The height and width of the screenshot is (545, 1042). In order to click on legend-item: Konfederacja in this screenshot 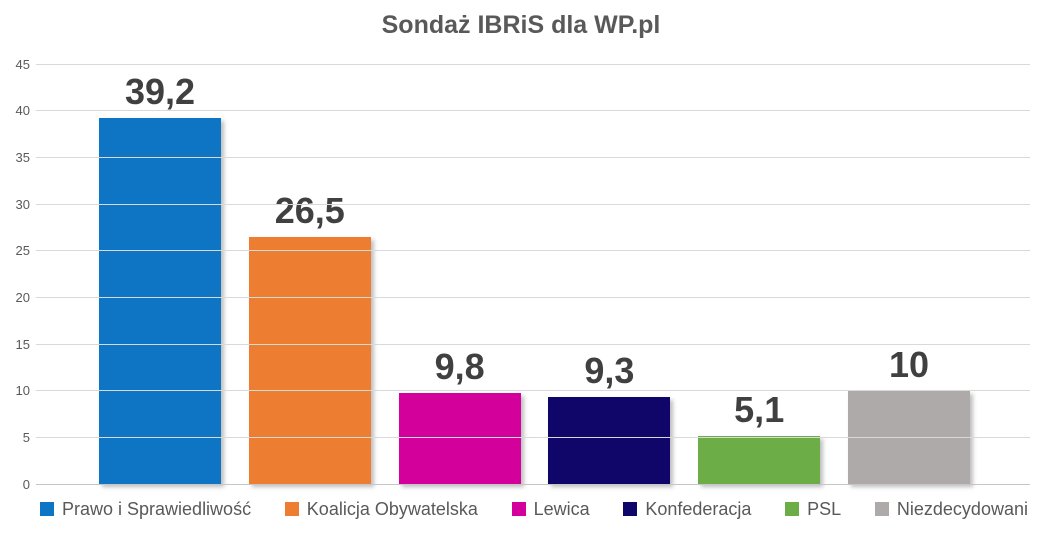, I will do `click(687, 509)`.